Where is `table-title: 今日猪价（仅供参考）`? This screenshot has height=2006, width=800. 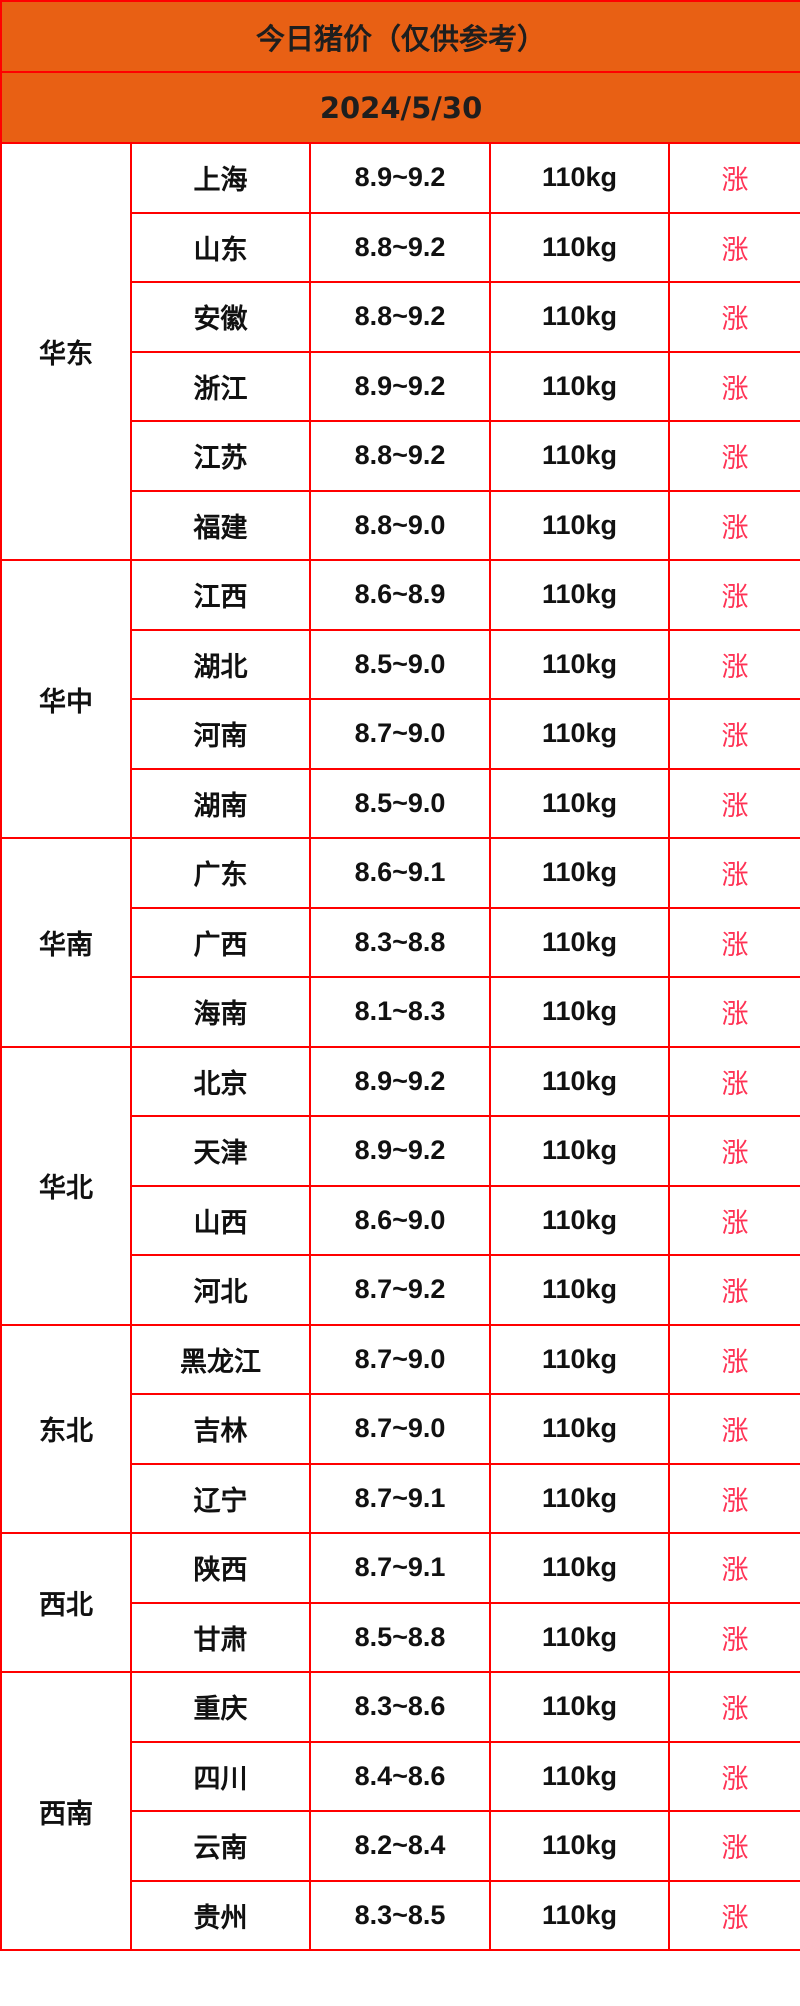
table-title: 今日猪价（仅供参考） is located at coordinates (400, 36).